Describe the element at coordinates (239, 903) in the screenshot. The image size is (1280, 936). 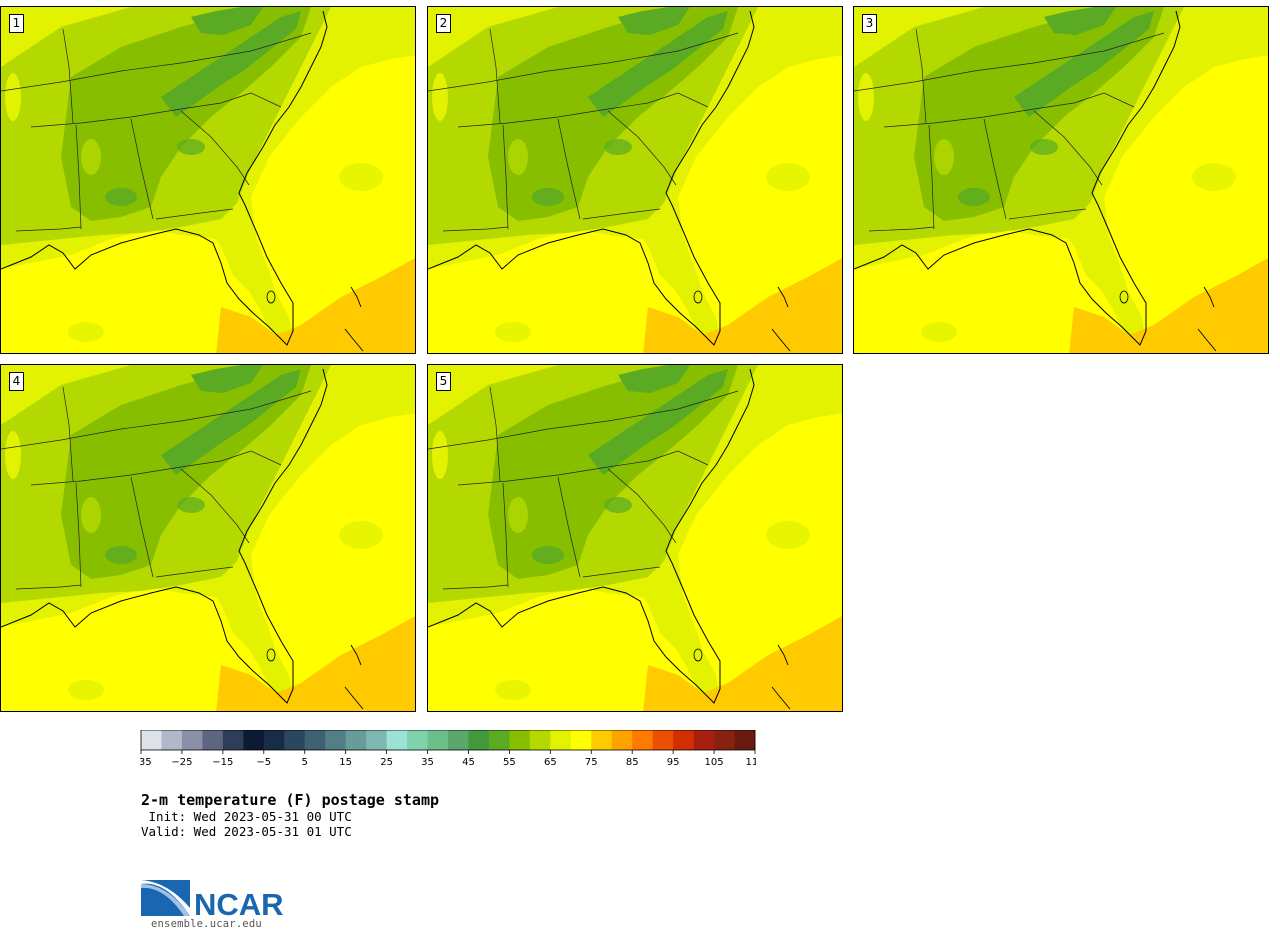
I see `logo-text: NCAR` at that location.